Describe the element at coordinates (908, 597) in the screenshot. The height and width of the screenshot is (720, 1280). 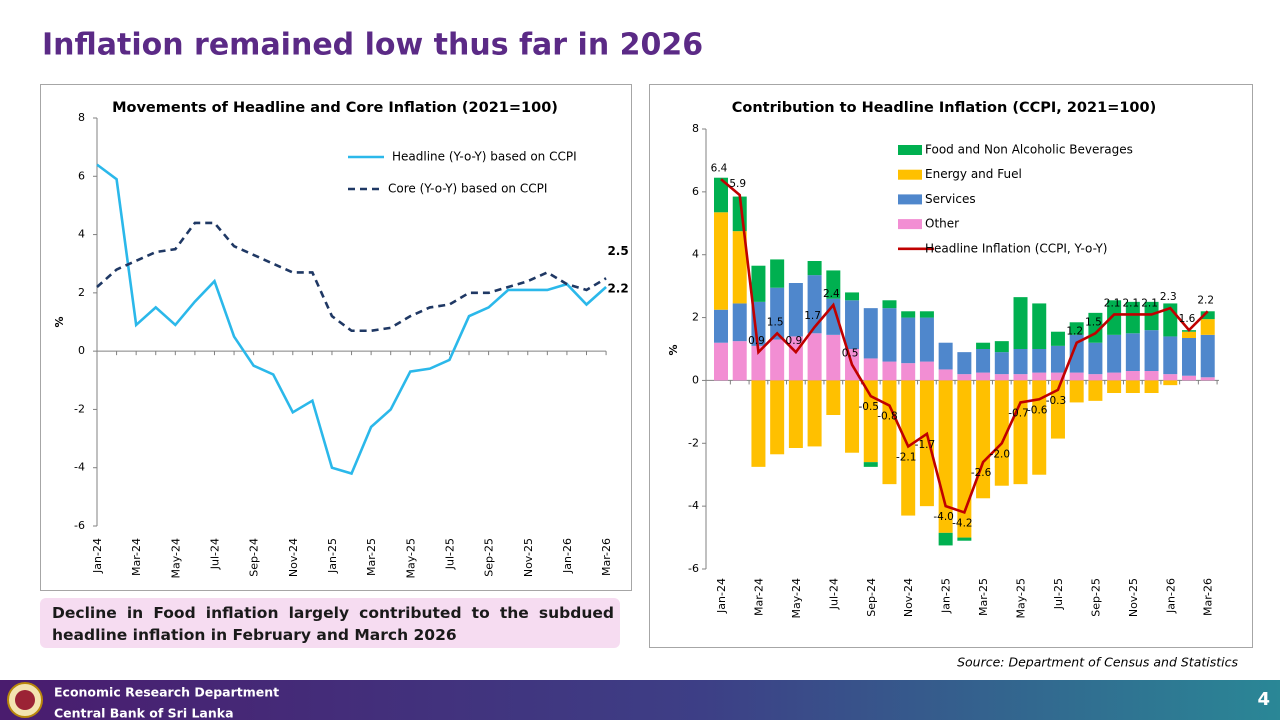
I see `x-tick-label: Nov-24` at that location.